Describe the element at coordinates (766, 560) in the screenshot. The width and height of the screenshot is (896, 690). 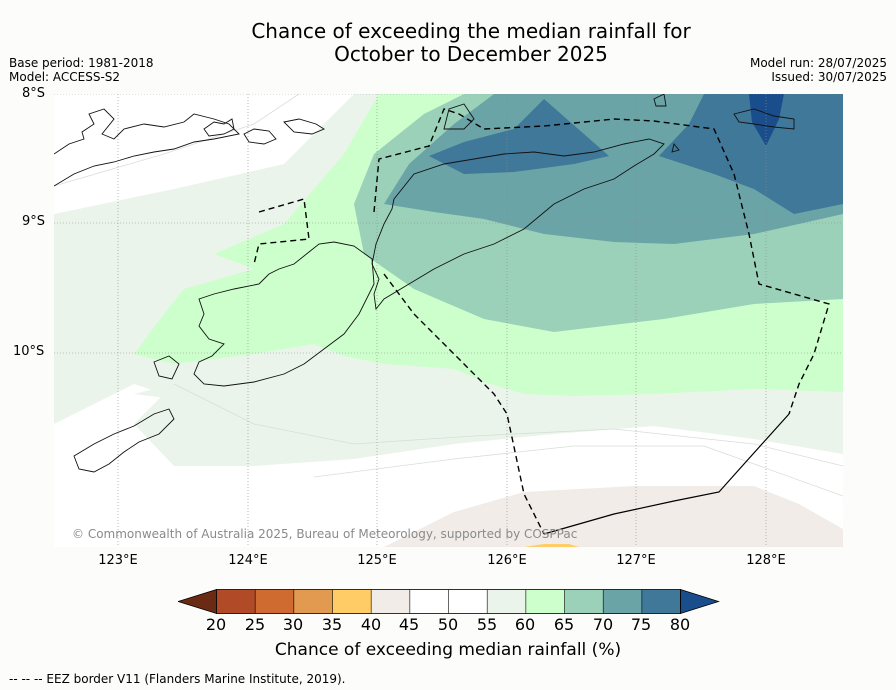
I see `lon-label-128e: 128°E` at that location.